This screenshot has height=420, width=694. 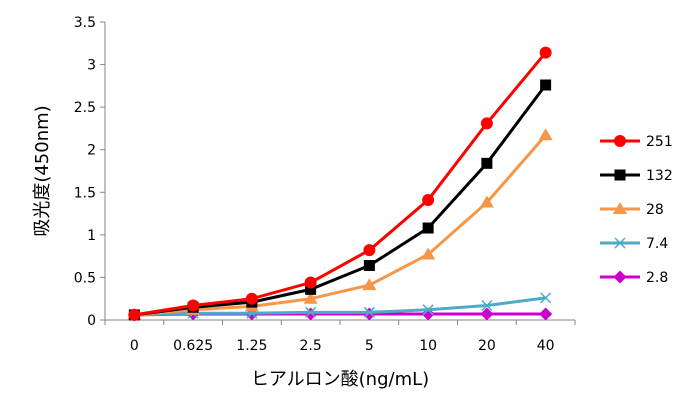 I want to click on legend: 251 132 28 7.4 2.8, so click(x=636, y=210).